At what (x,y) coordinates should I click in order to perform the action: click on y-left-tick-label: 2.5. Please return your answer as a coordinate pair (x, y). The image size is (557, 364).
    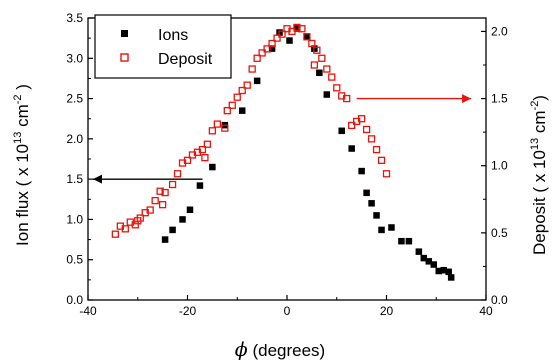
    Looking at the image, I should click on (74, 99).